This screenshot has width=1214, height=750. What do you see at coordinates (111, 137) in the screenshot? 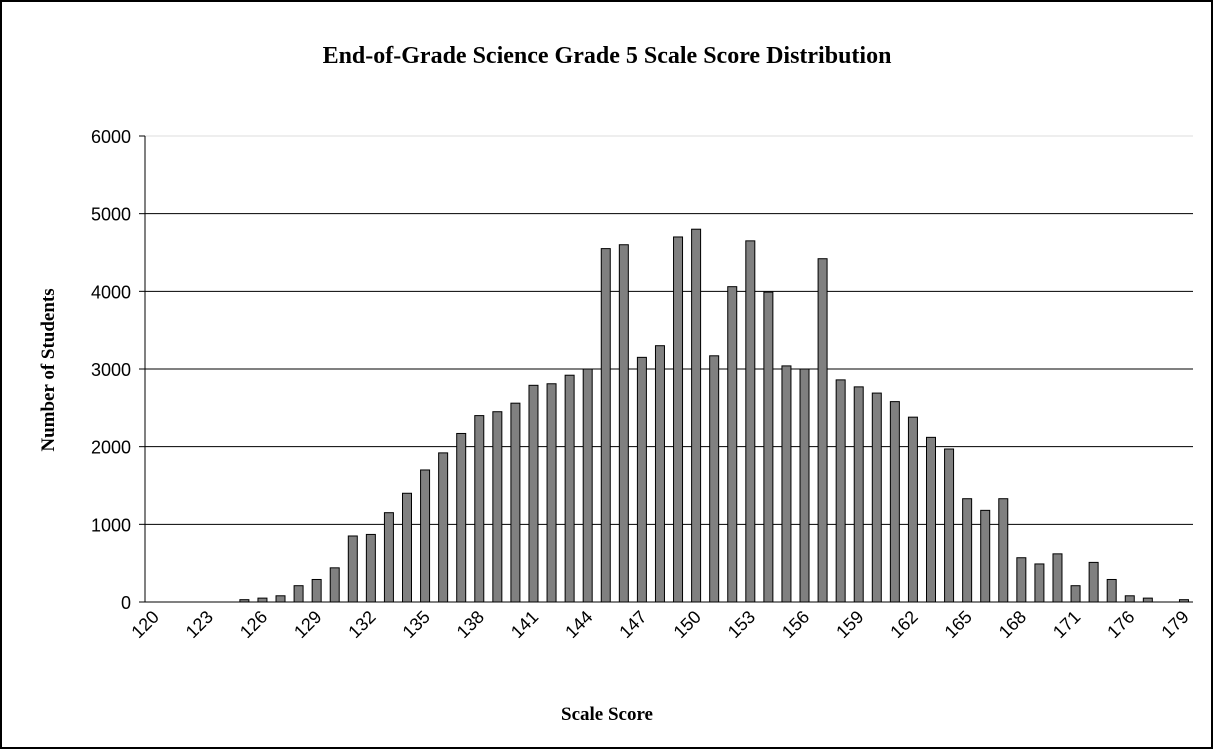
I see `y-tick-label: 6000` at bounding box center [111, 137].